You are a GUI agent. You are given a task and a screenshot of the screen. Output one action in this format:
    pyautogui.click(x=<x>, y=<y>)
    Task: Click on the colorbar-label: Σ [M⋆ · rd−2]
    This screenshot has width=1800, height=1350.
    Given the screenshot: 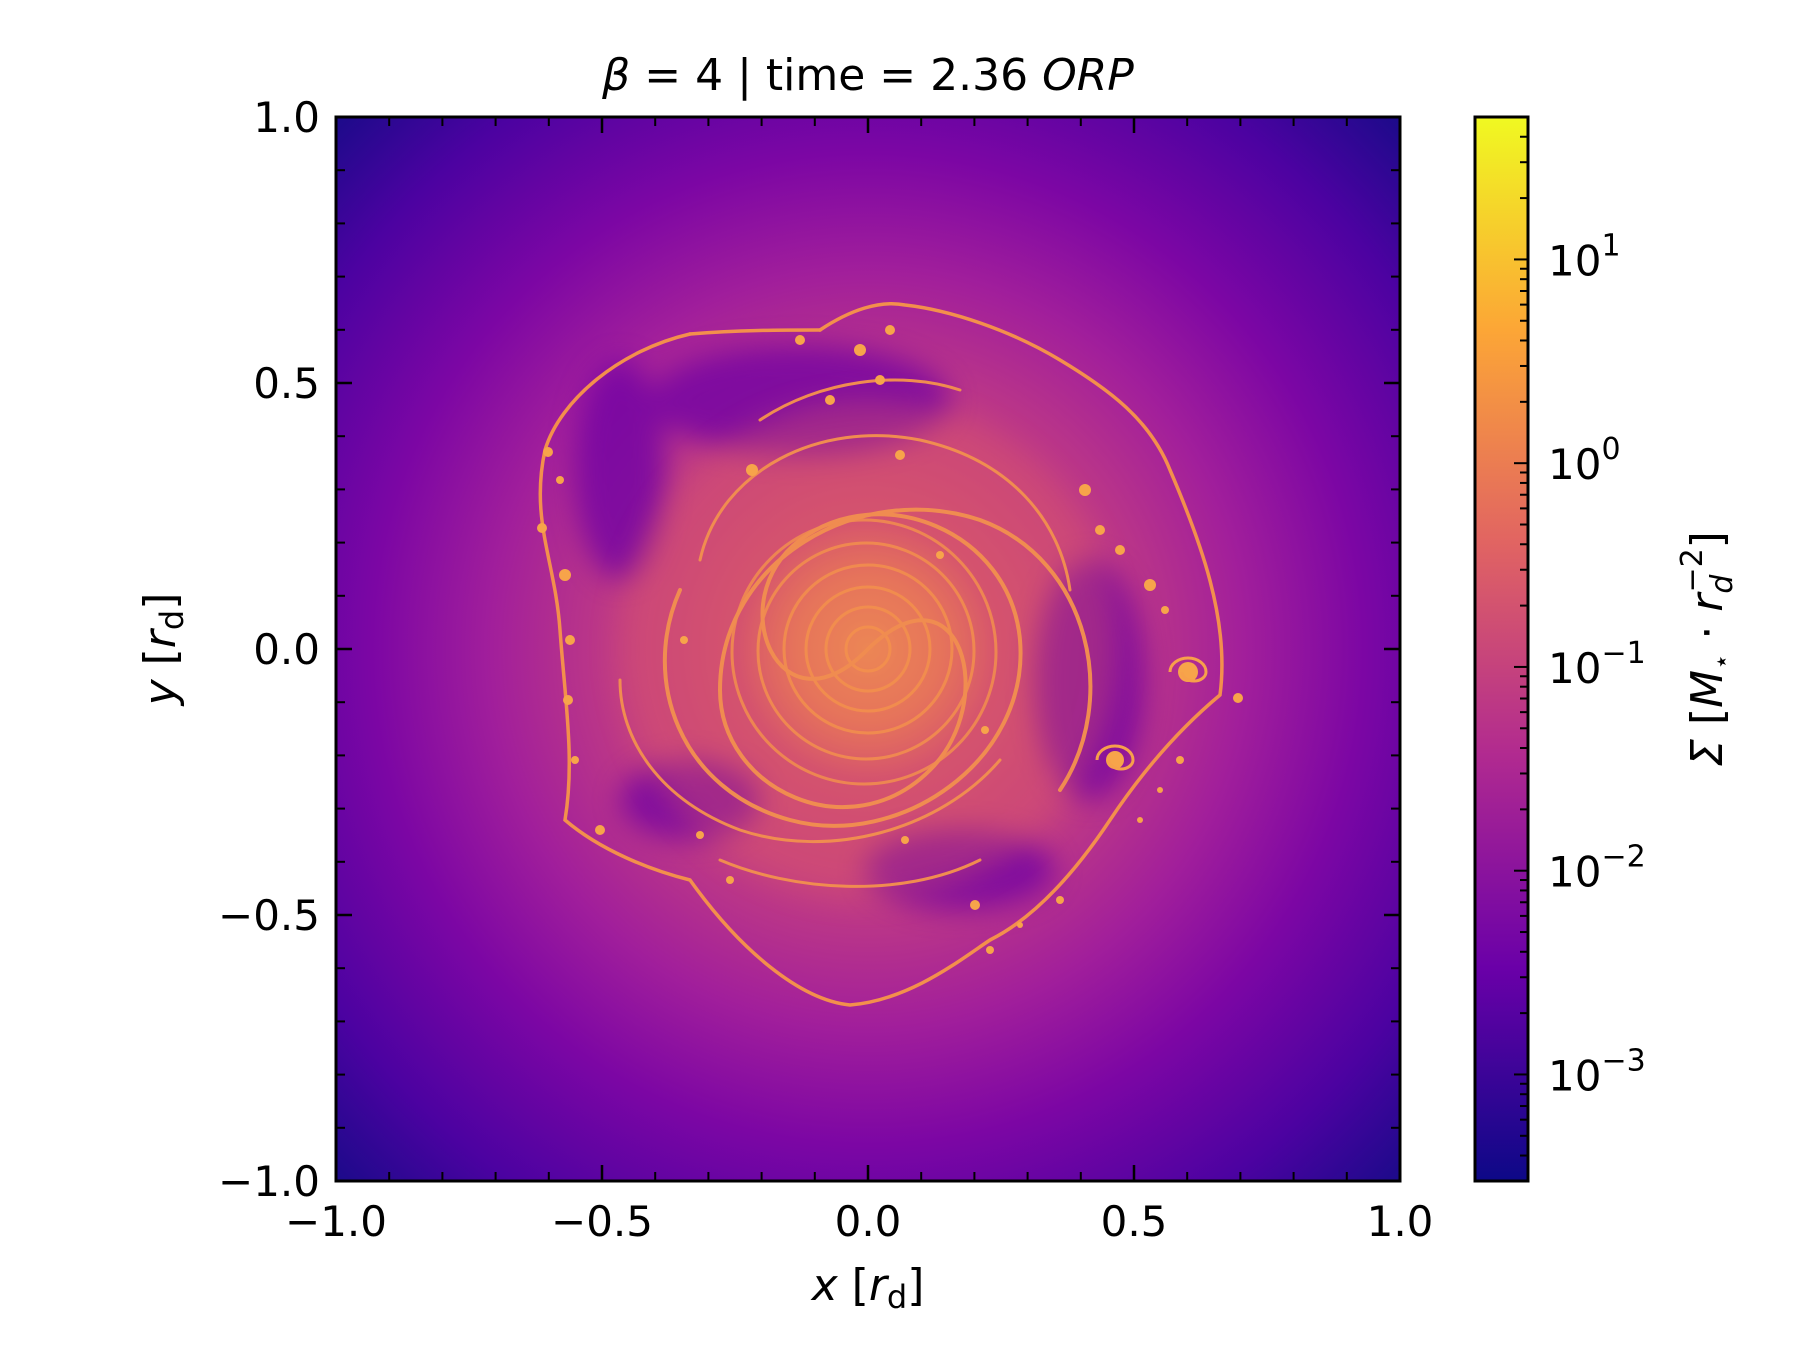 What is the action you would take?
    pyautogui.click(x=1707, y=649)
    